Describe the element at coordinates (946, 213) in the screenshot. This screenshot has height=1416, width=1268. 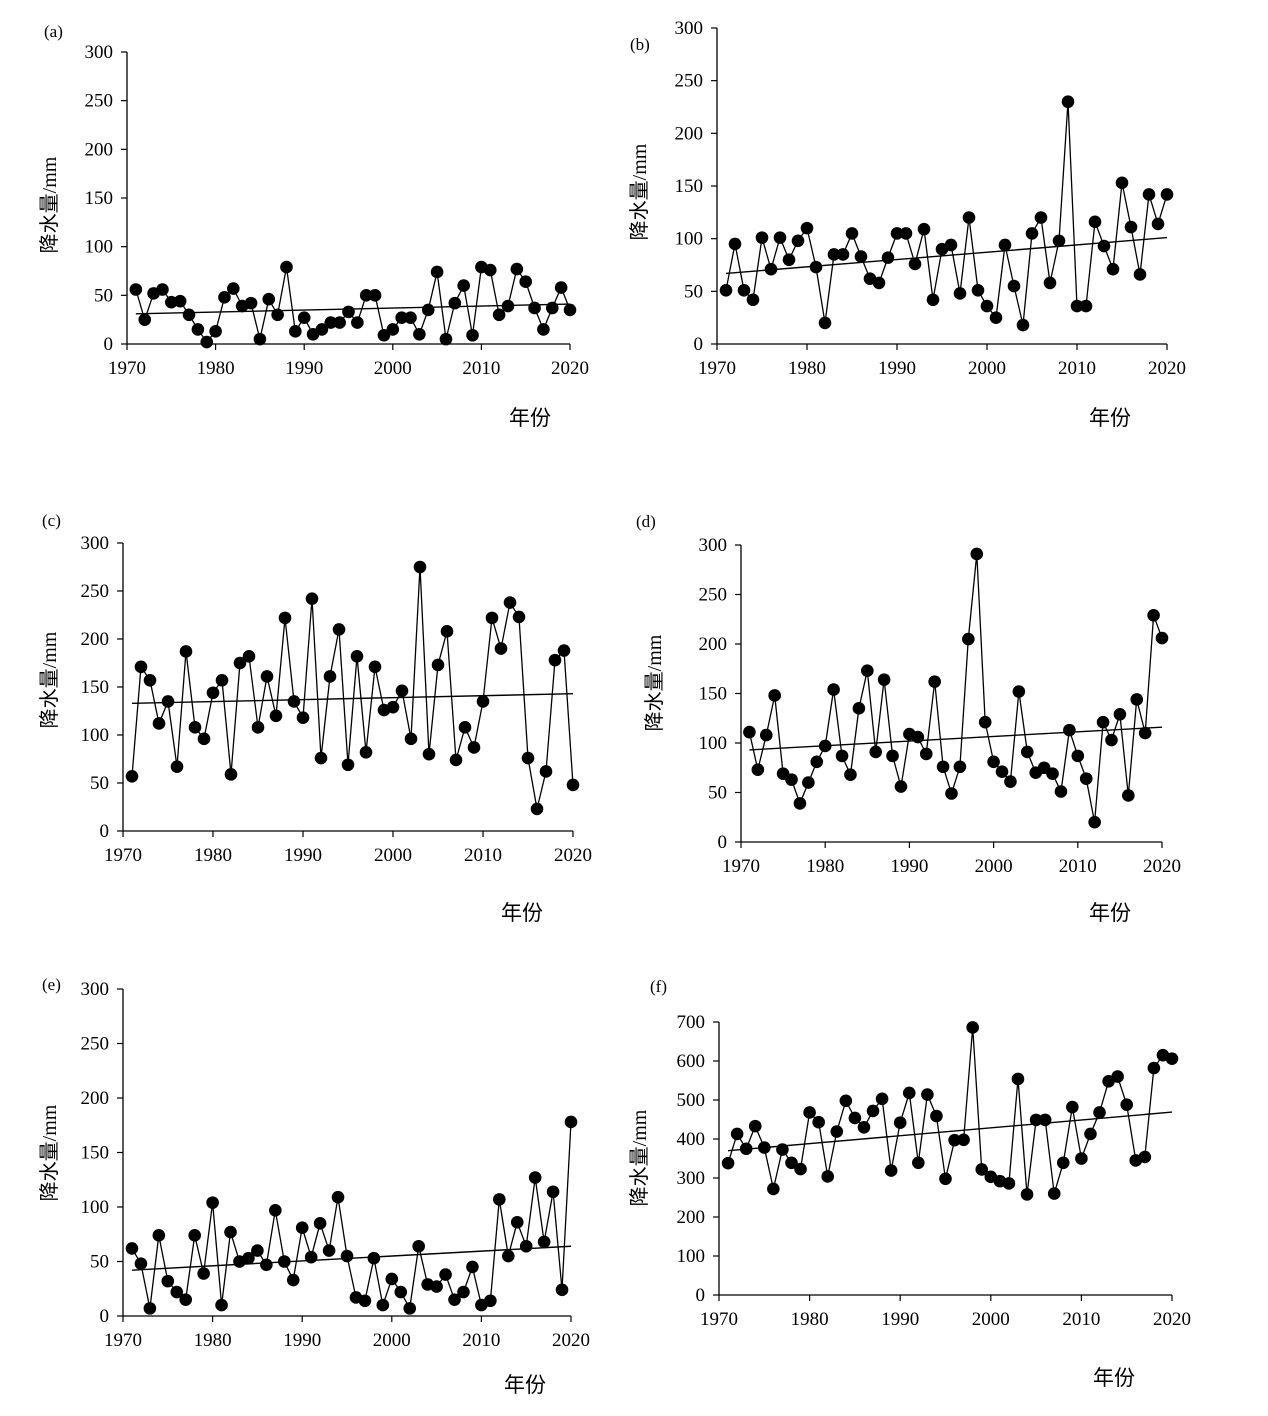
I see `series-line` at that location.